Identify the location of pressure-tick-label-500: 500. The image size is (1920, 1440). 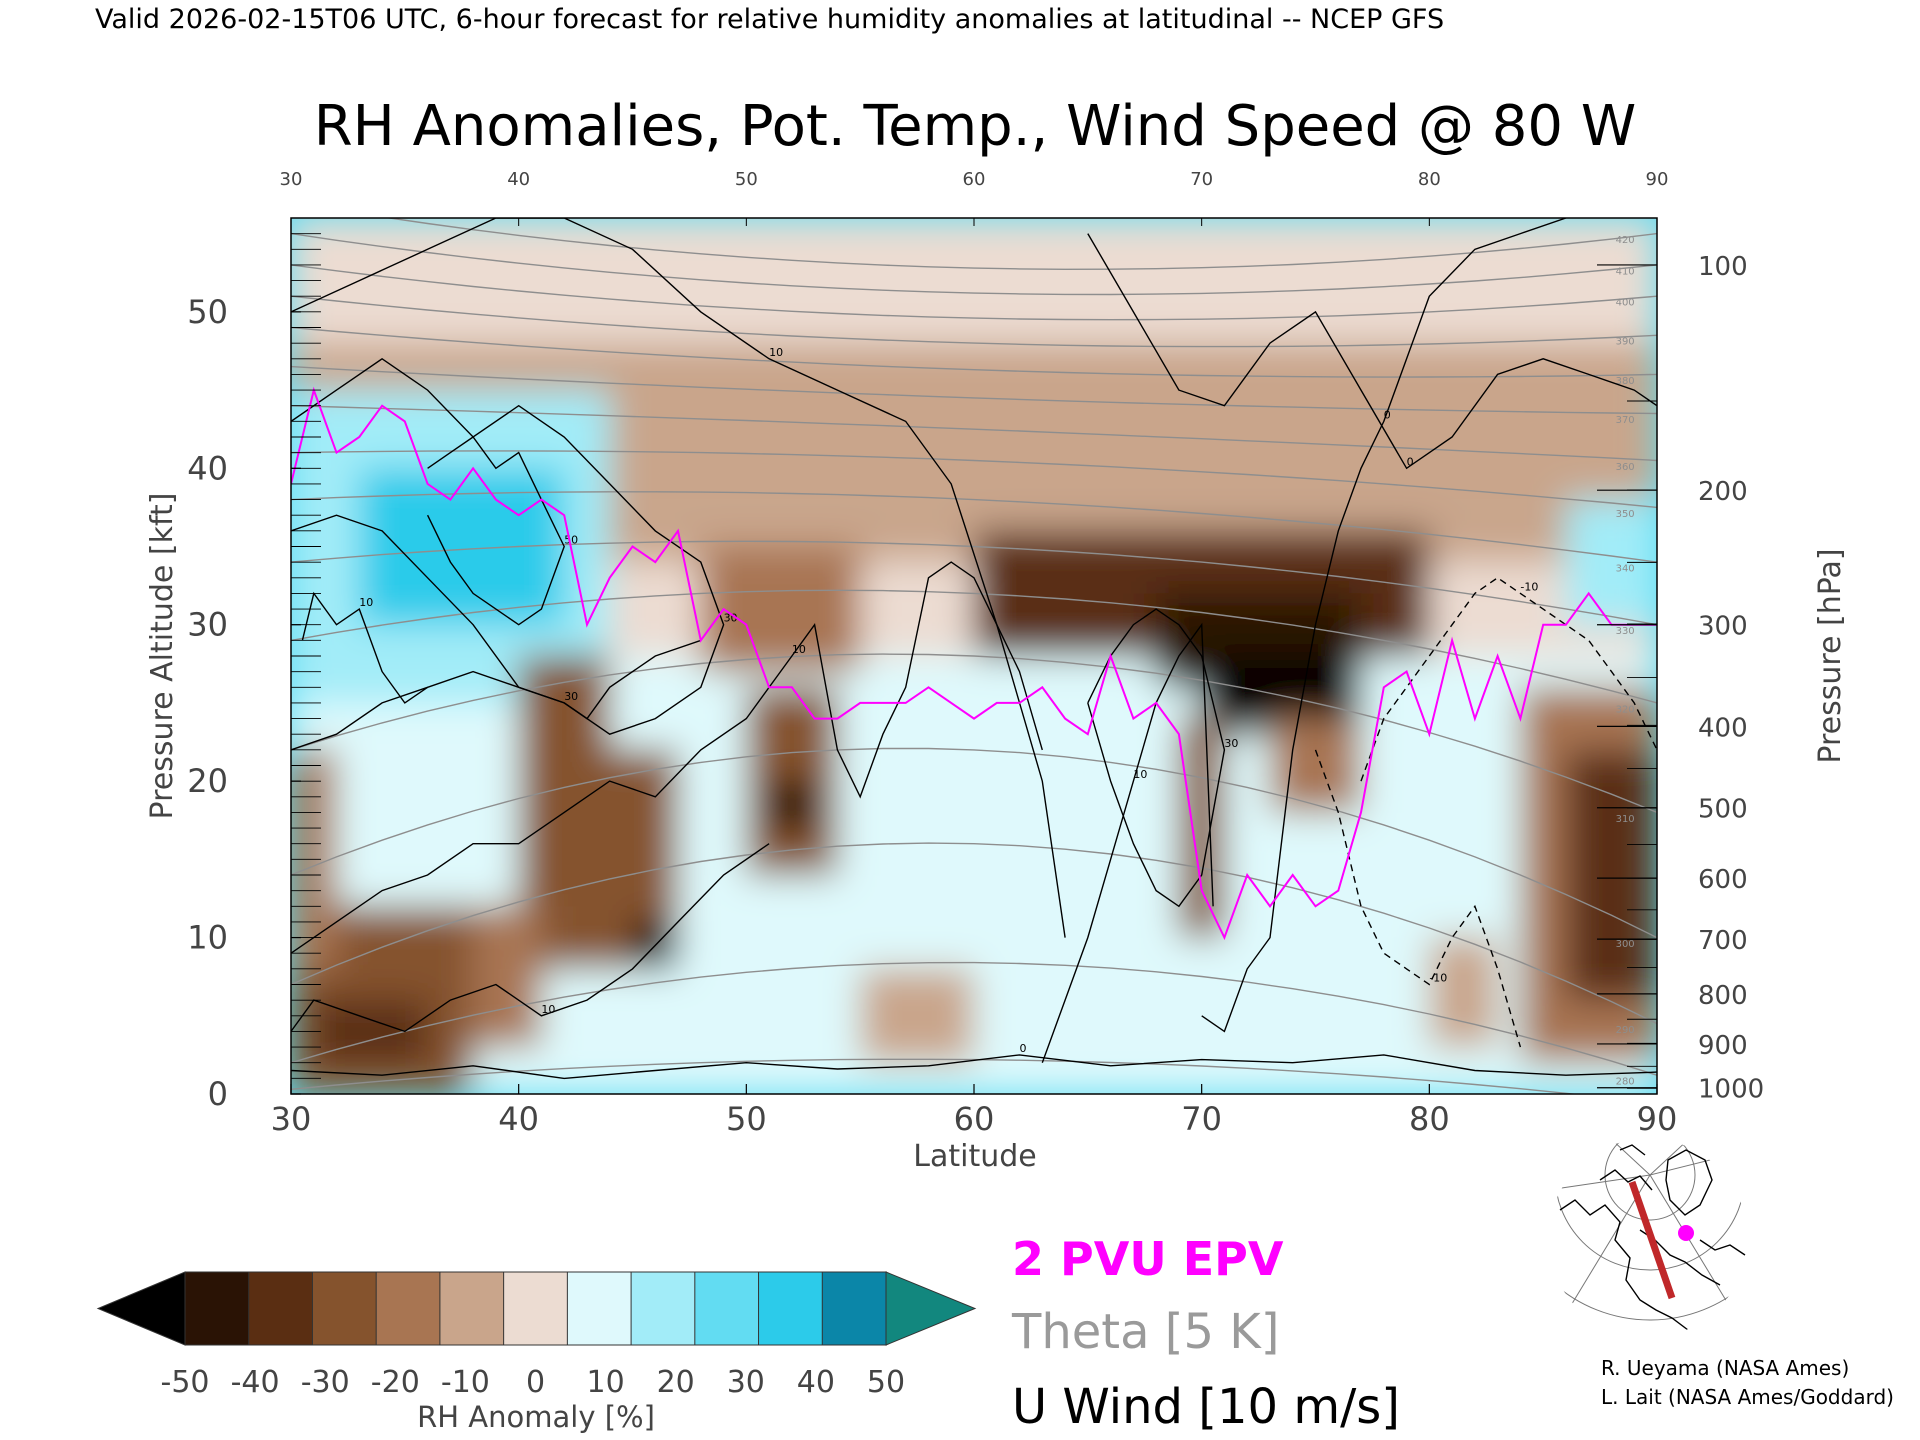
(1723, 810).